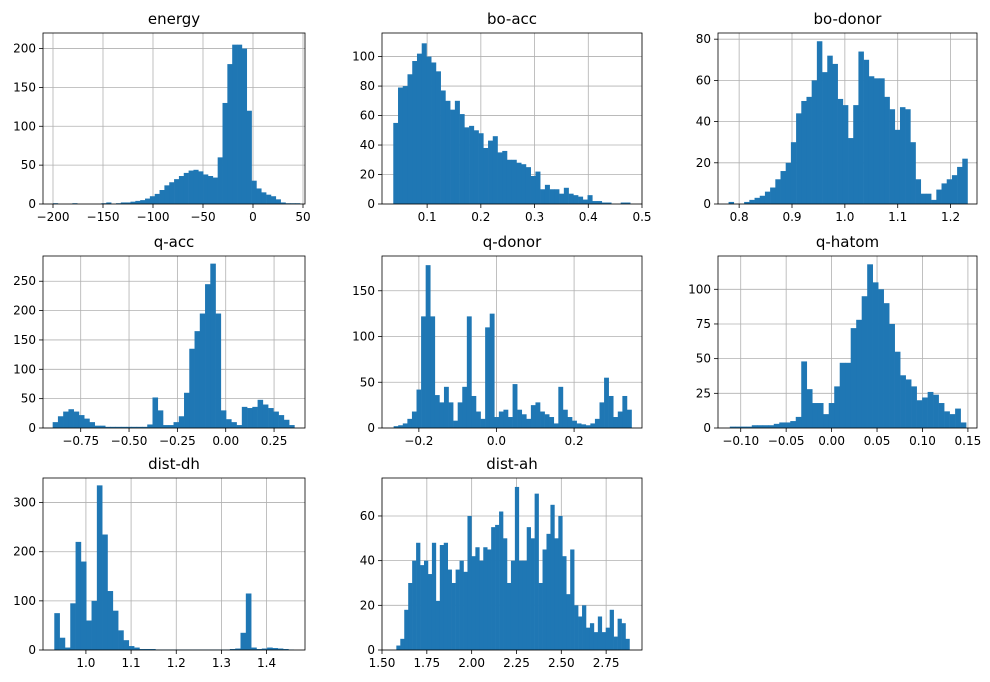  Describe the element at coordinates (418, 441) in the screenshot. I see `x-tick-label: −0.2` at that location.